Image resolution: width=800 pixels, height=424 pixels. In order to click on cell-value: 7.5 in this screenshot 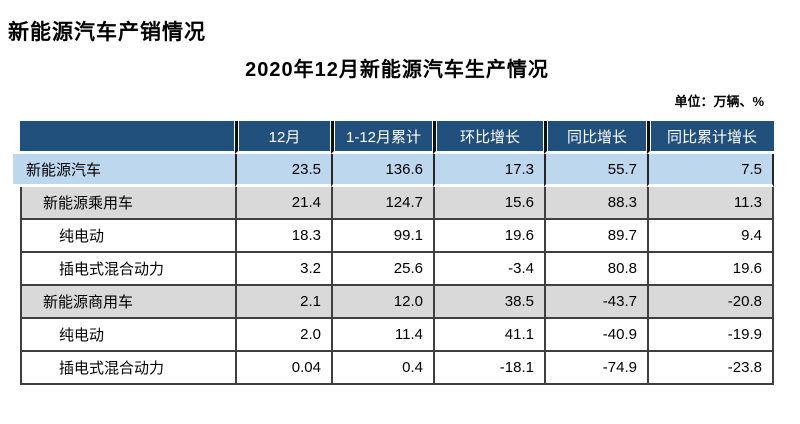, I will do `click(710, 171)`.